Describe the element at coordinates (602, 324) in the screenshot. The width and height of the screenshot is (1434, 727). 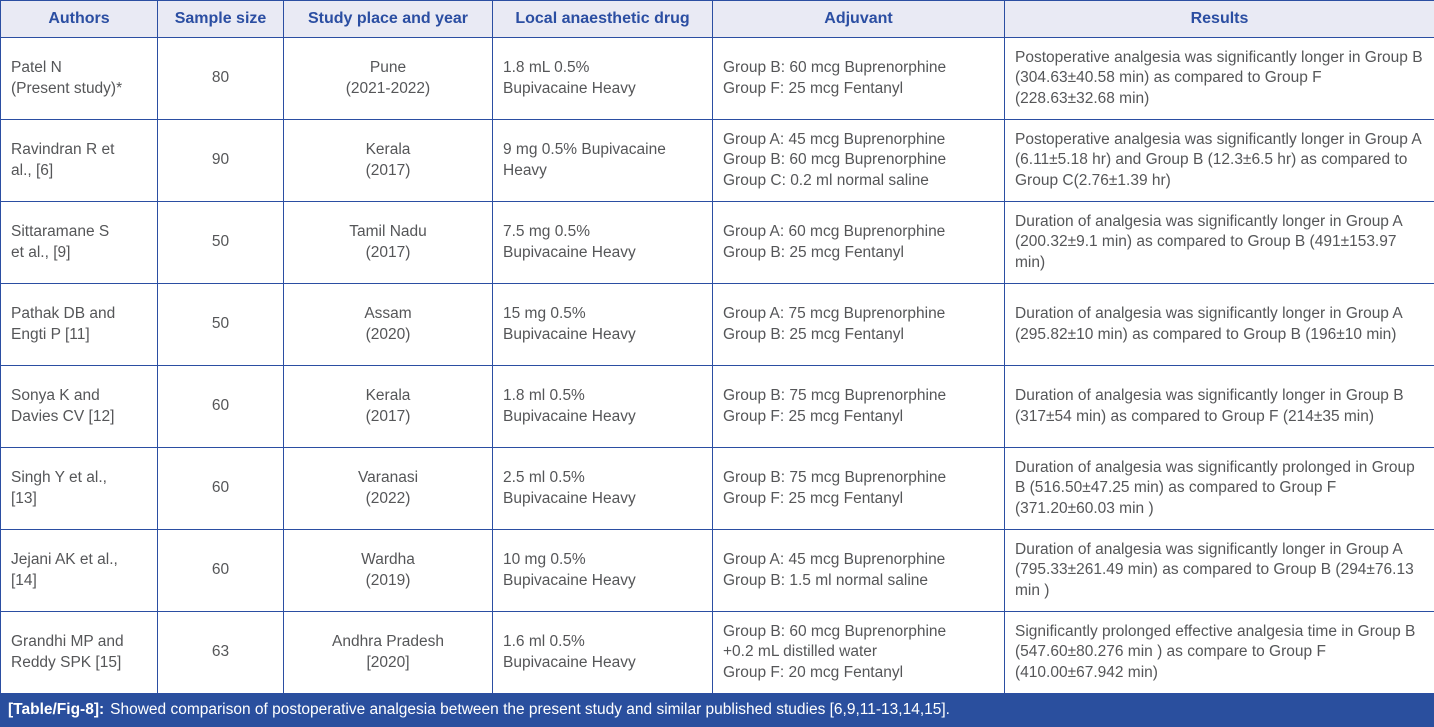
I see `cell-drug: 15 mg 0.5% Bupivacaine Heavy` at that location.